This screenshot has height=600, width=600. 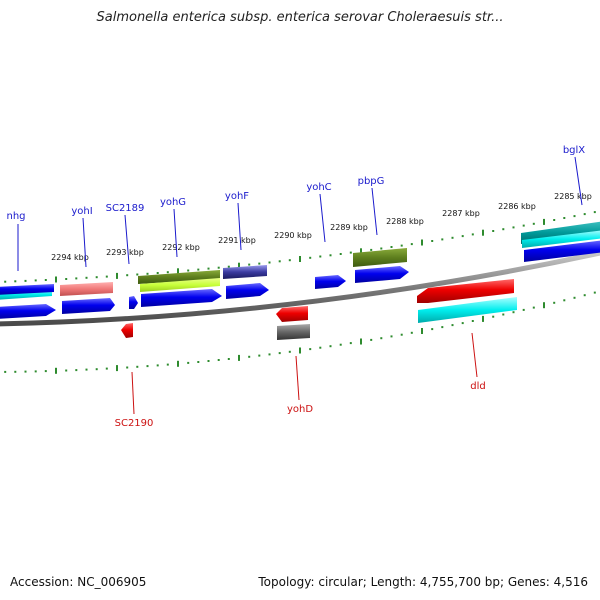 I want to click on gene-feature-yohC, so click(x=330, y=282).